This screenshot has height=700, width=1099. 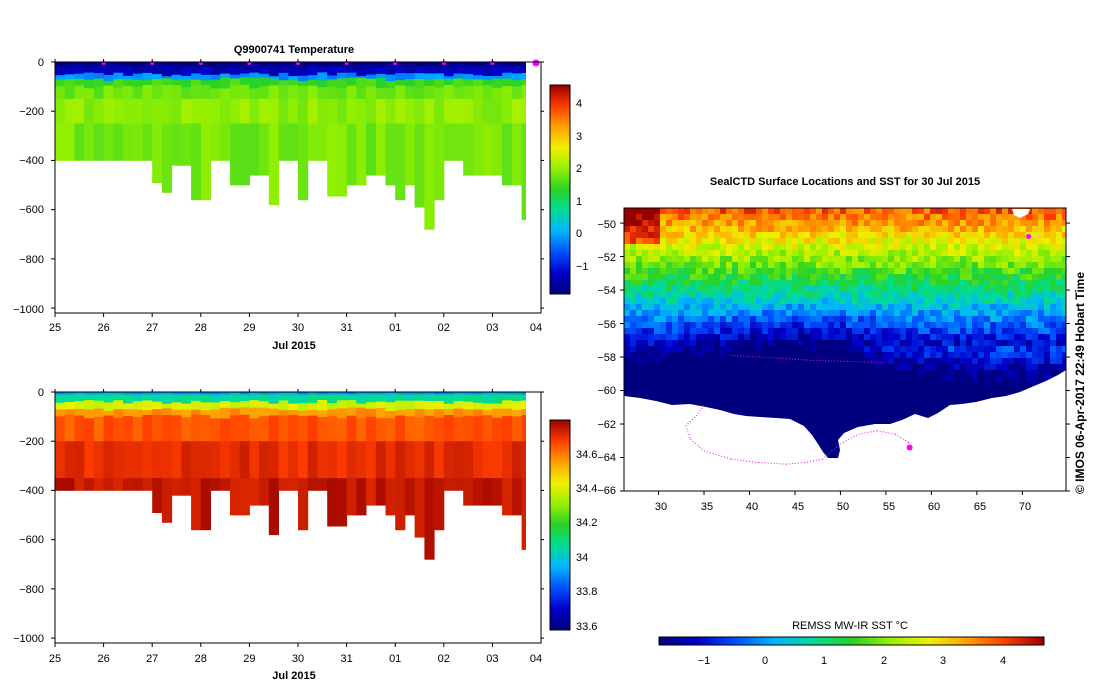 What do you see at coordinates (444, 328) in the screenshot?
I see `x-tick-label: 02` at bounding box center [444, 328].